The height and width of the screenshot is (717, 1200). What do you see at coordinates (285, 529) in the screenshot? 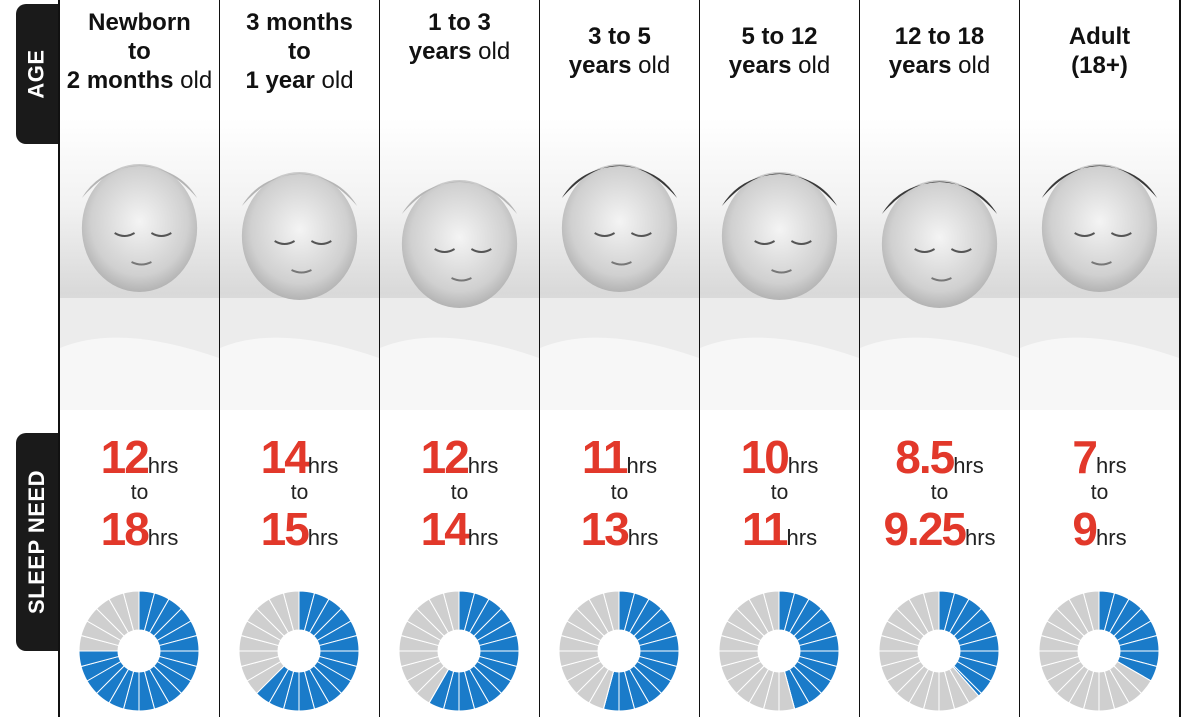
I see `sleep-max-hours: 15` at bounding box center [285, 529].